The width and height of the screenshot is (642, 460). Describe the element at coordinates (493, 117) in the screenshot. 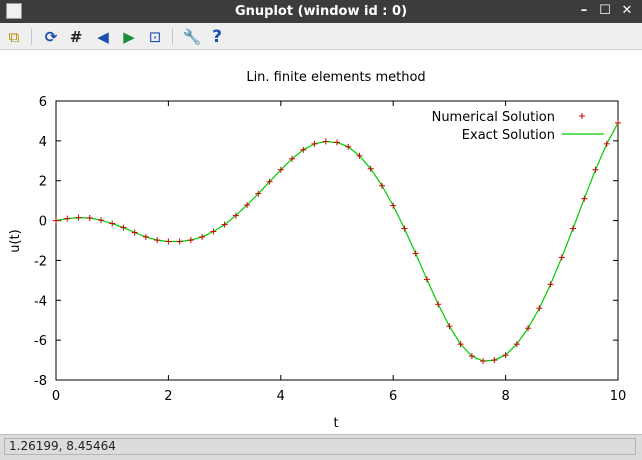

I see `legend-numerical-label: Numerical Solution` at that location.